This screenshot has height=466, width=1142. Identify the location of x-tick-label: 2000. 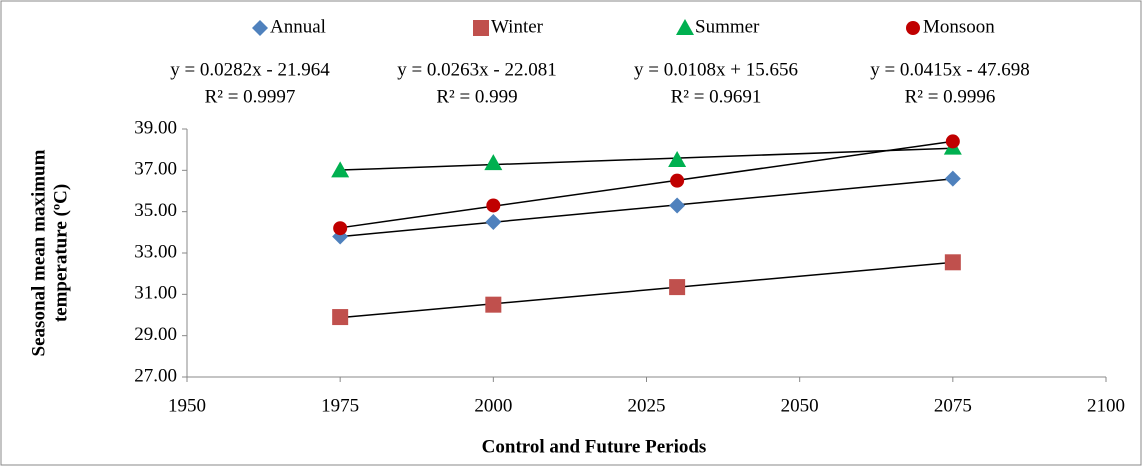
(493, 405).